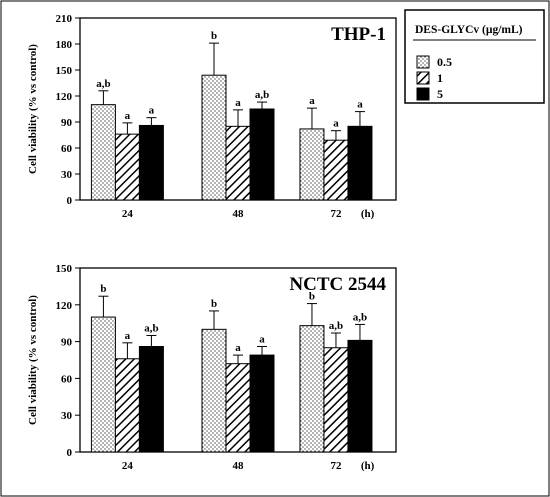 The image size is (550, 497). What do you see at coordinates (423, 94) in the screenshot?
I see `legend-swatch-solid` at bounding box center [423, 94].